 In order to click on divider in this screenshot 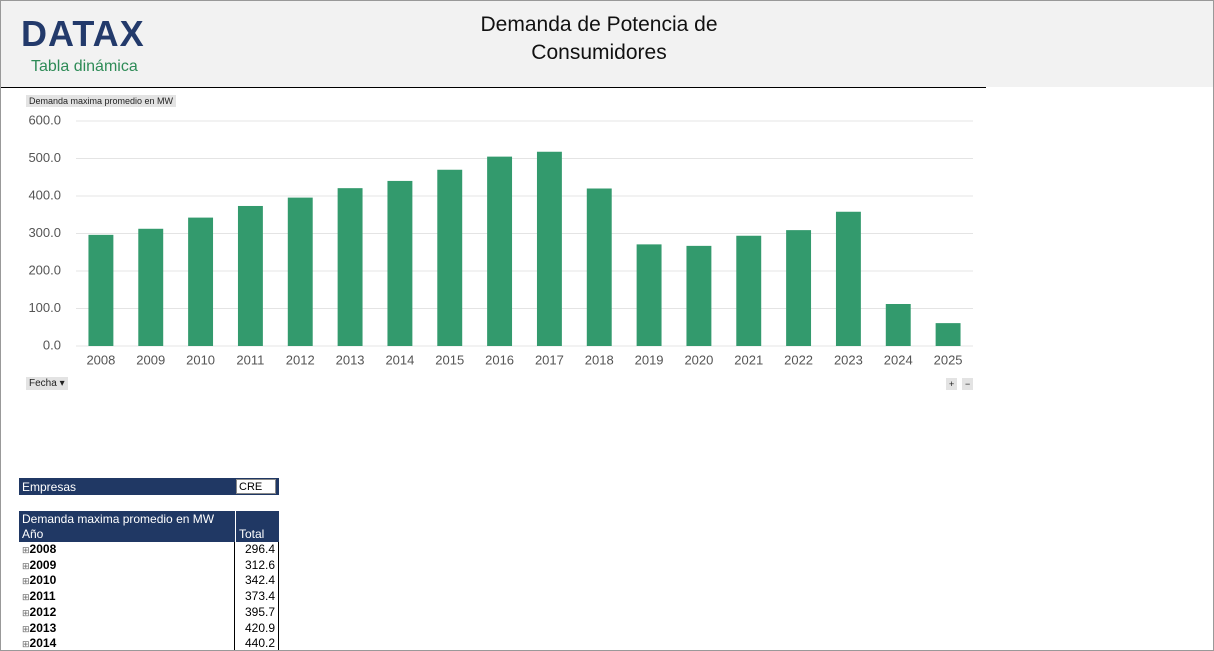, I will do `click(493, 87)`.